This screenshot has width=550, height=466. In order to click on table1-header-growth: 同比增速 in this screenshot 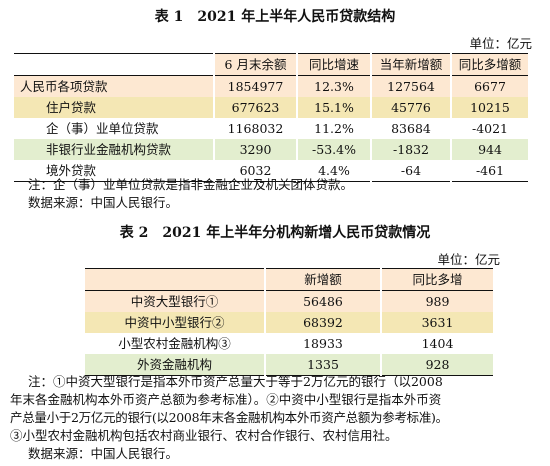, I will do `click(334, 64)`.